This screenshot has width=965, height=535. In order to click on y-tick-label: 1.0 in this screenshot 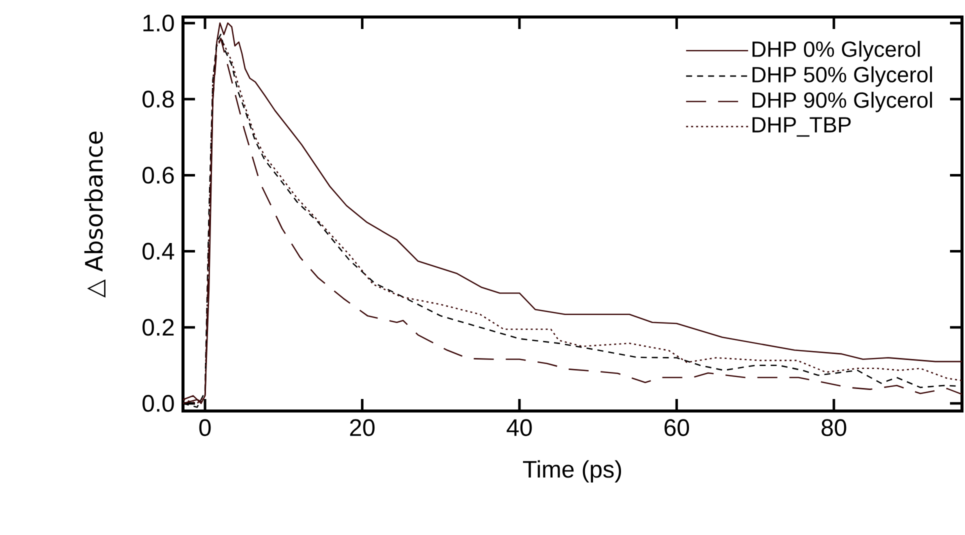, I will do `click(158, 23)`.